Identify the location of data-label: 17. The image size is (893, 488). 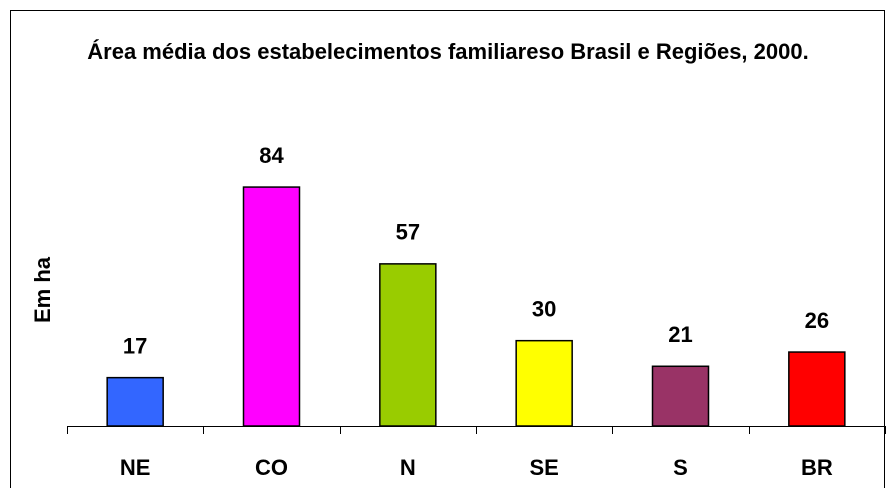
(135, 345).